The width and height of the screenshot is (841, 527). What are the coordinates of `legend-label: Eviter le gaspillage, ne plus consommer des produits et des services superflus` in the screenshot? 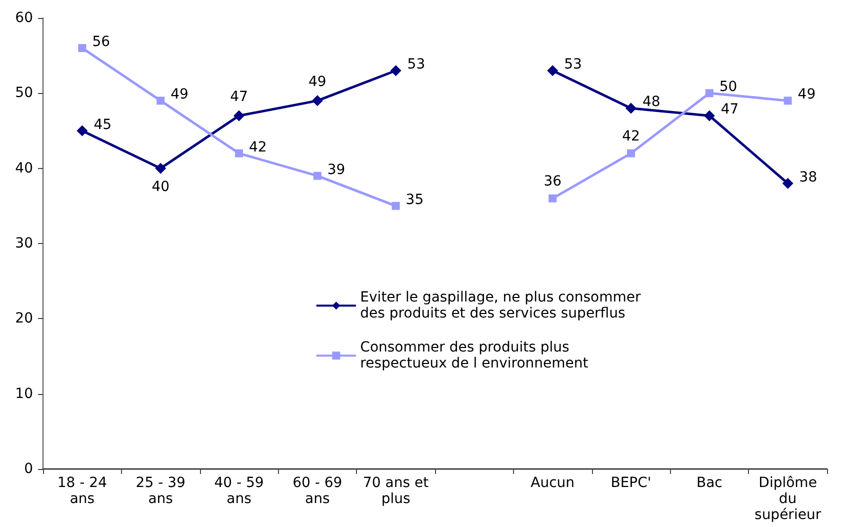 It's located at (503, 306).